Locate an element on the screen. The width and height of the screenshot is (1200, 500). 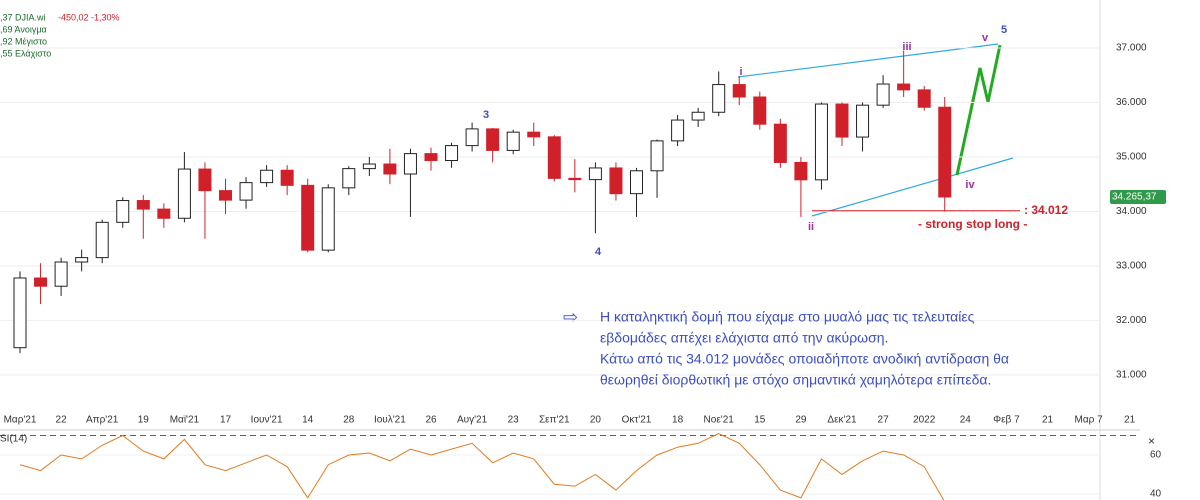
change-label: -450,02 -1,30% is located at coordinates (89, 17).